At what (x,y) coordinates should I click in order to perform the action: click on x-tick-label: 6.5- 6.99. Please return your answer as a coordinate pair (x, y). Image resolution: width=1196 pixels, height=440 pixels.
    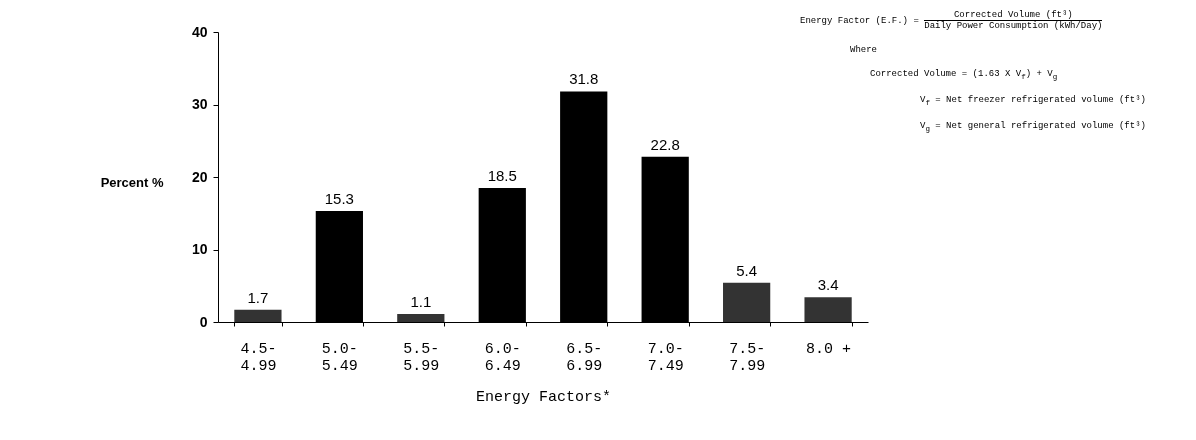
    Looking at the image, I should click on (584, 357).